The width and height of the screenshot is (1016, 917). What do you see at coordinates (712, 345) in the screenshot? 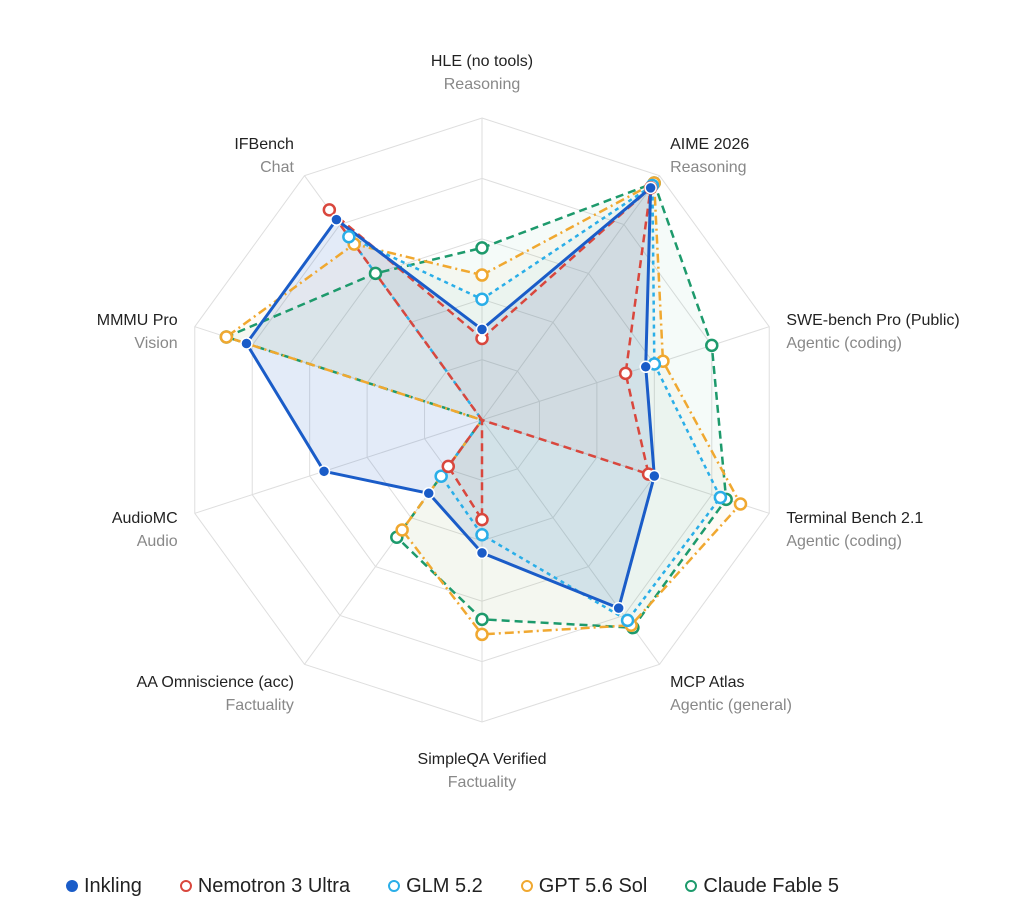
I see `point-claude-fable-5-swe-bench-pro-public` at bounding box center [712, 345].